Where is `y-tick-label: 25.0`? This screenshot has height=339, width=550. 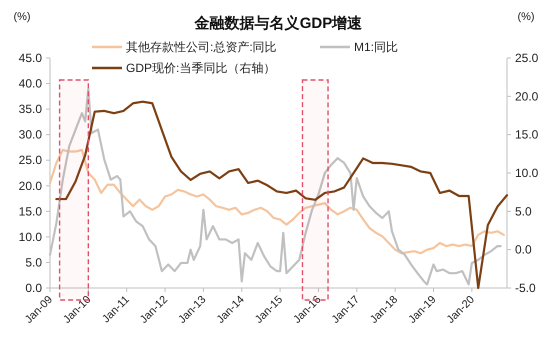 y-tick-label: 25.0 is located at coordinates (30, 160).